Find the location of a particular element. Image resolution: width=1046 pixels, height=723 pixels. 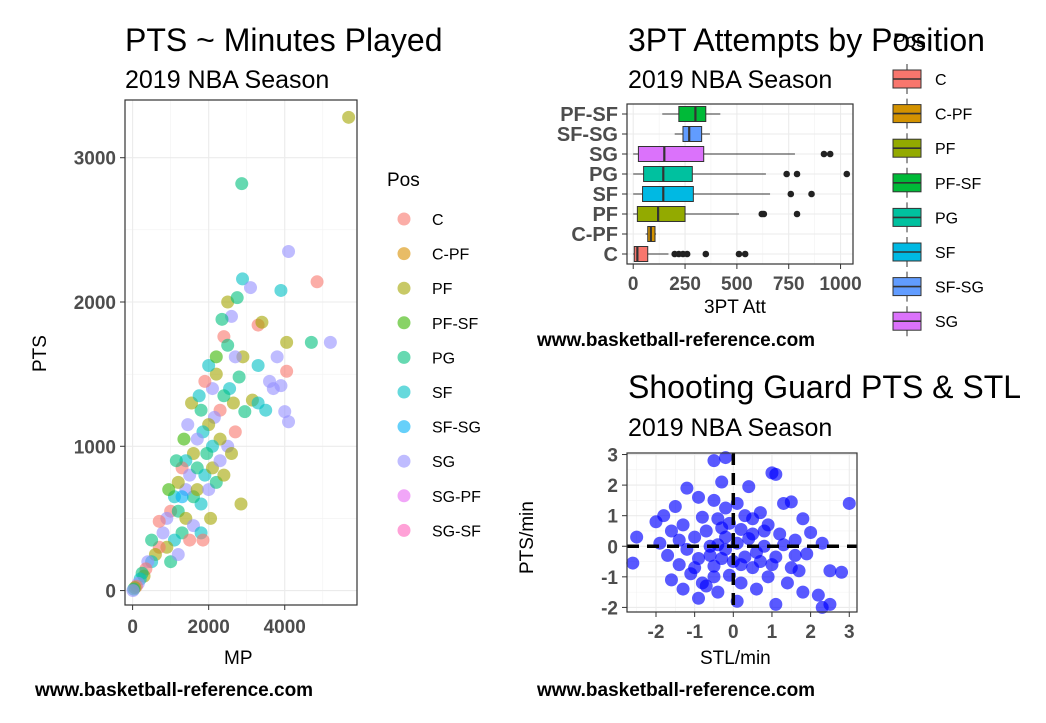

plot3-subtitle: 2019 NBA Season is located at coordinates (730, 428).